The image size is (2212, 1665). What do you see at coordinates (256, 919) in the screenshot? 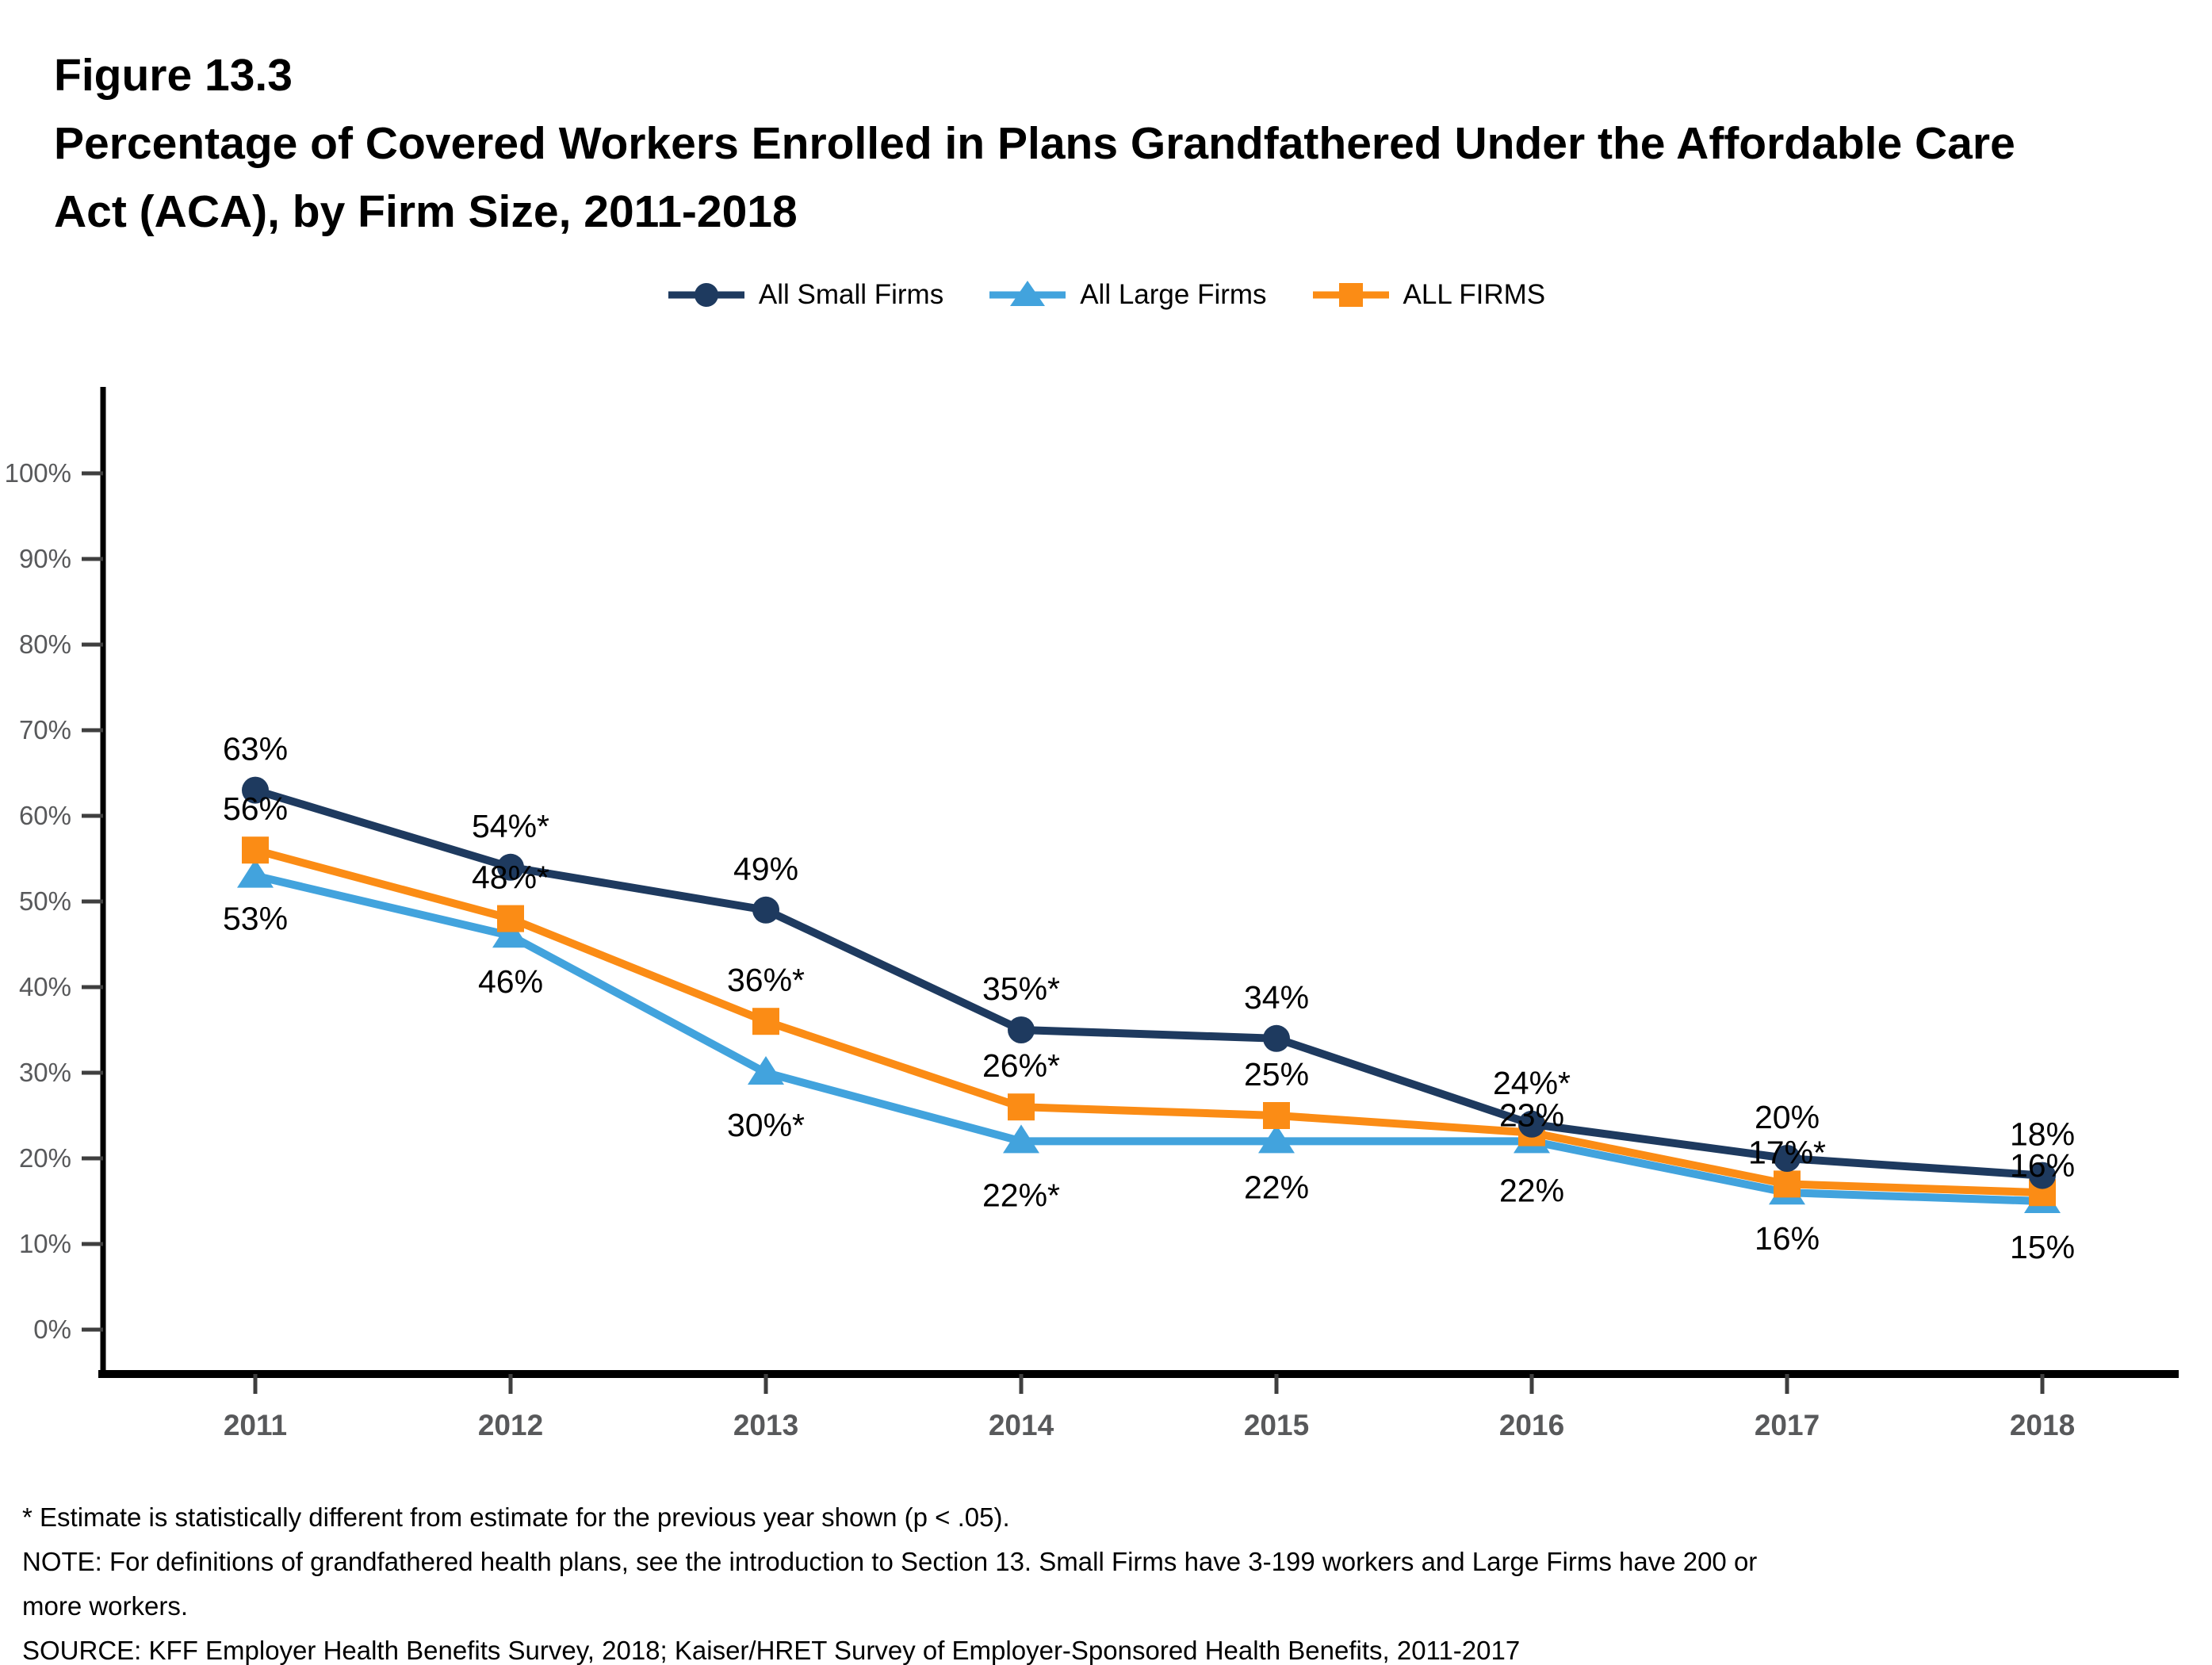
I see `data-point-label: 53%` at bounding box center [256, 919].